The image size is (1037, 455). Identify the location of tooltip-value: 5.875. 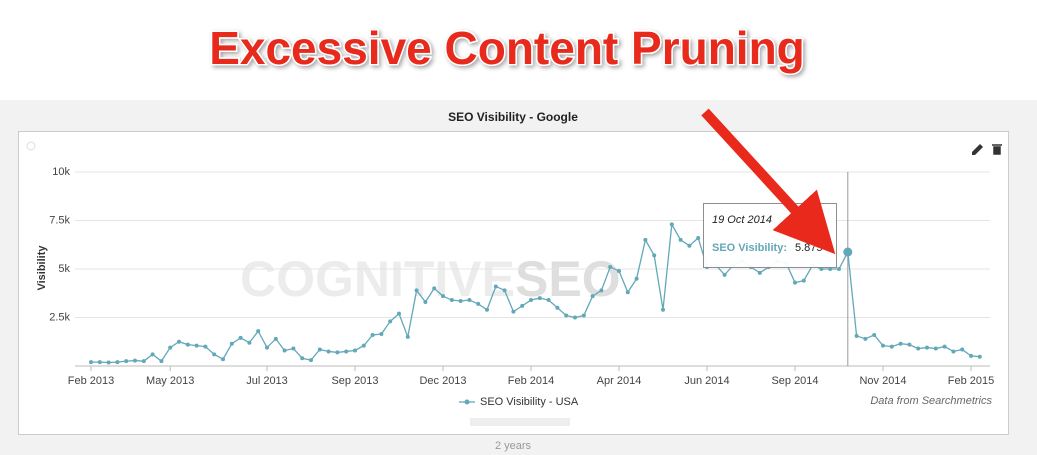
(809, 248).